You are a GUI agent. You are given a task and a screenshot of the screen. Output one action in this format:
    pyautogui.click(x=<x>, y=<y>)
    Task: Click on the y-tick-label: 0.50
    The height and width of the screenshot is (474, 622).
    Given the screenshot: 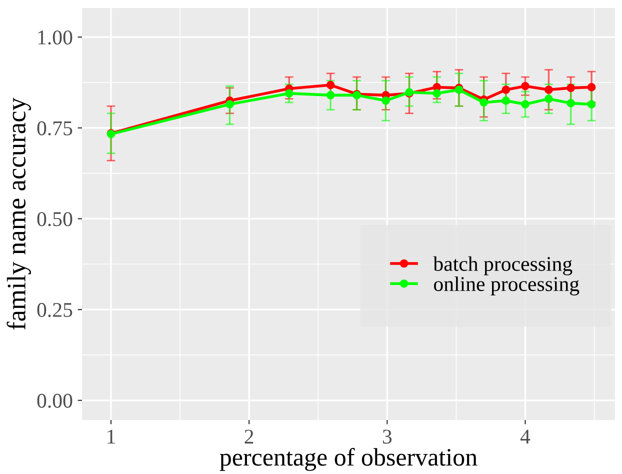 What is the action you would take?
    pyautogui.click(x=54, y=219)
    